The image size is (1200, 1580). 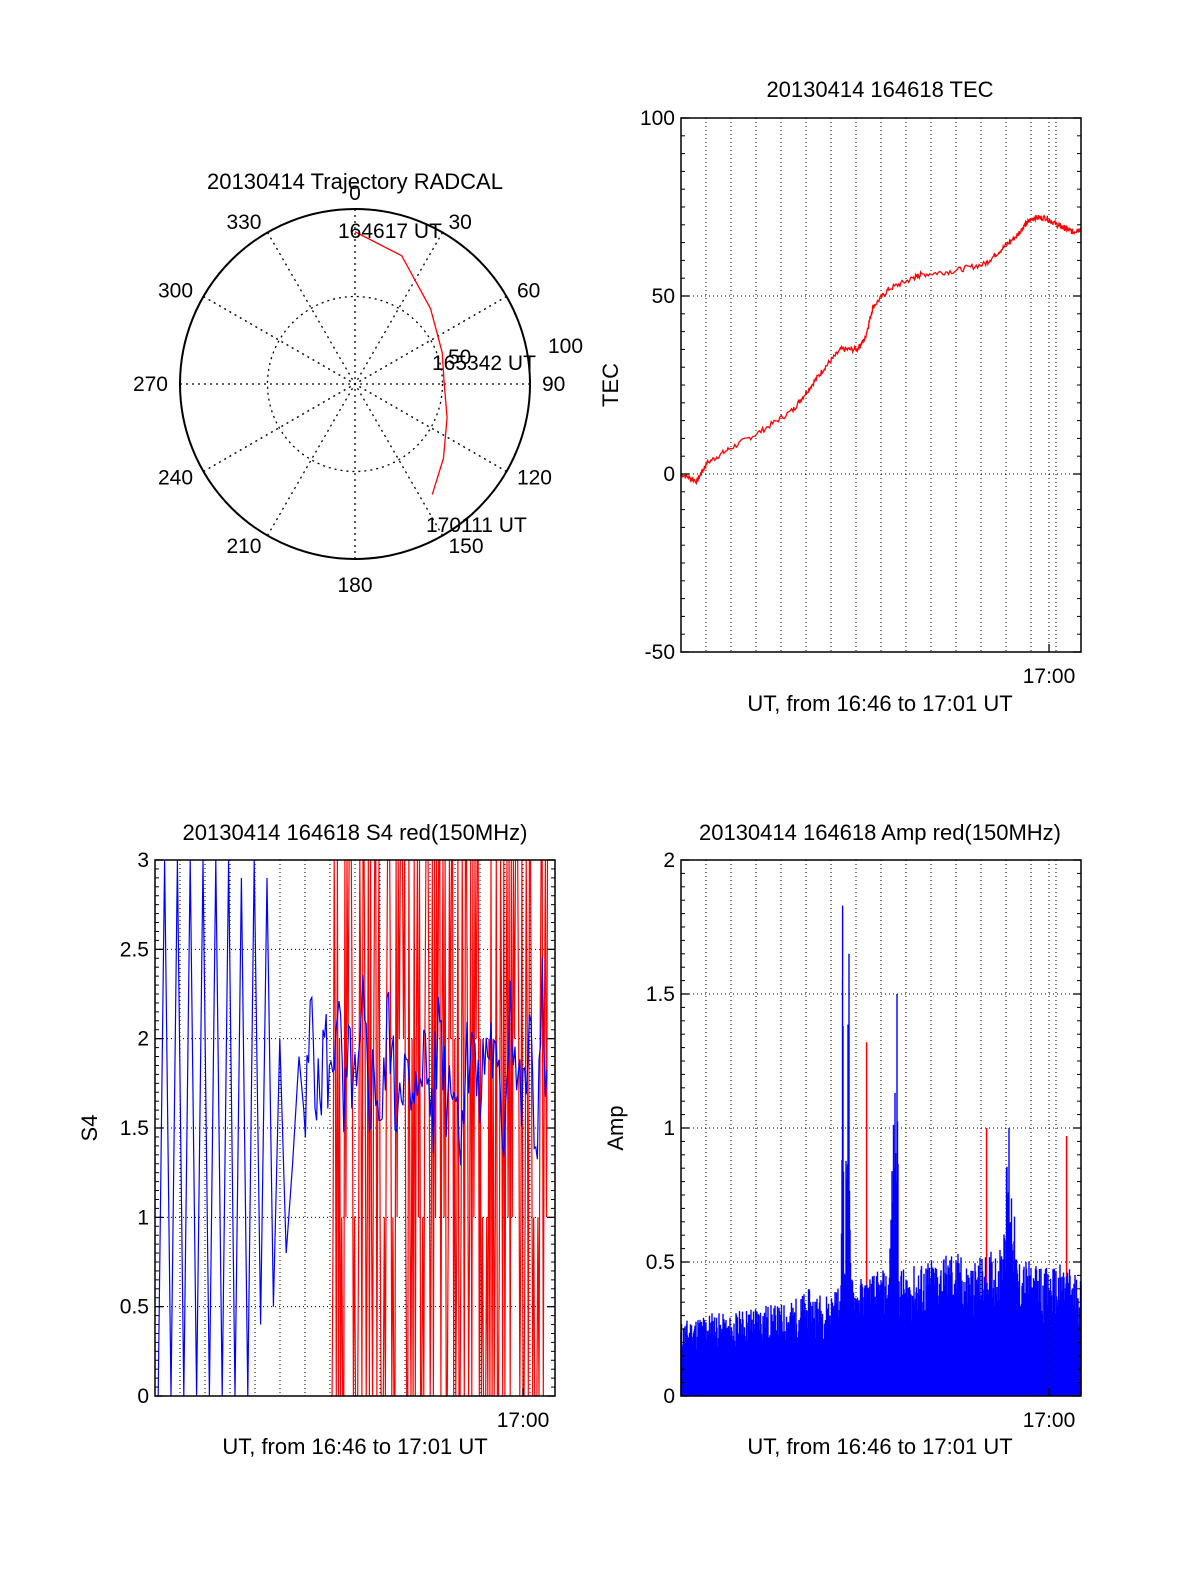 I want to click on s4-ytick-label-5: 2.5, so click(x=134, y=949).